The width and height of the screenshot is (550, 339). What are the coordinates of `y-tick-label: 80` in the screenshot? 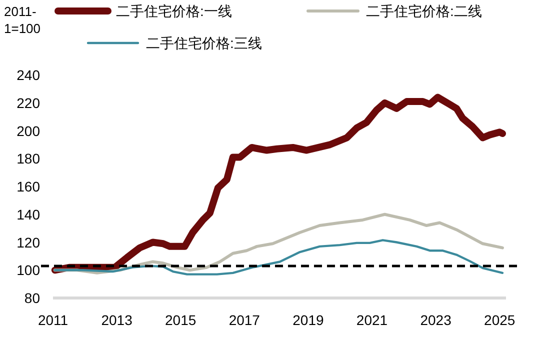 It's located at (32, 298).